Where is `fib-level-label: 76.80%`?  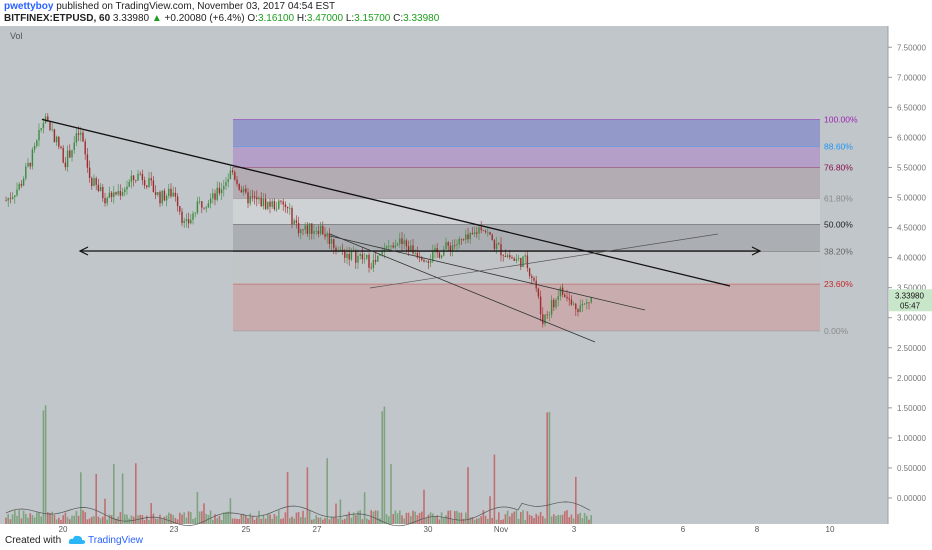
fib-level-label: 76.80% is located at coordinates (838, 167).